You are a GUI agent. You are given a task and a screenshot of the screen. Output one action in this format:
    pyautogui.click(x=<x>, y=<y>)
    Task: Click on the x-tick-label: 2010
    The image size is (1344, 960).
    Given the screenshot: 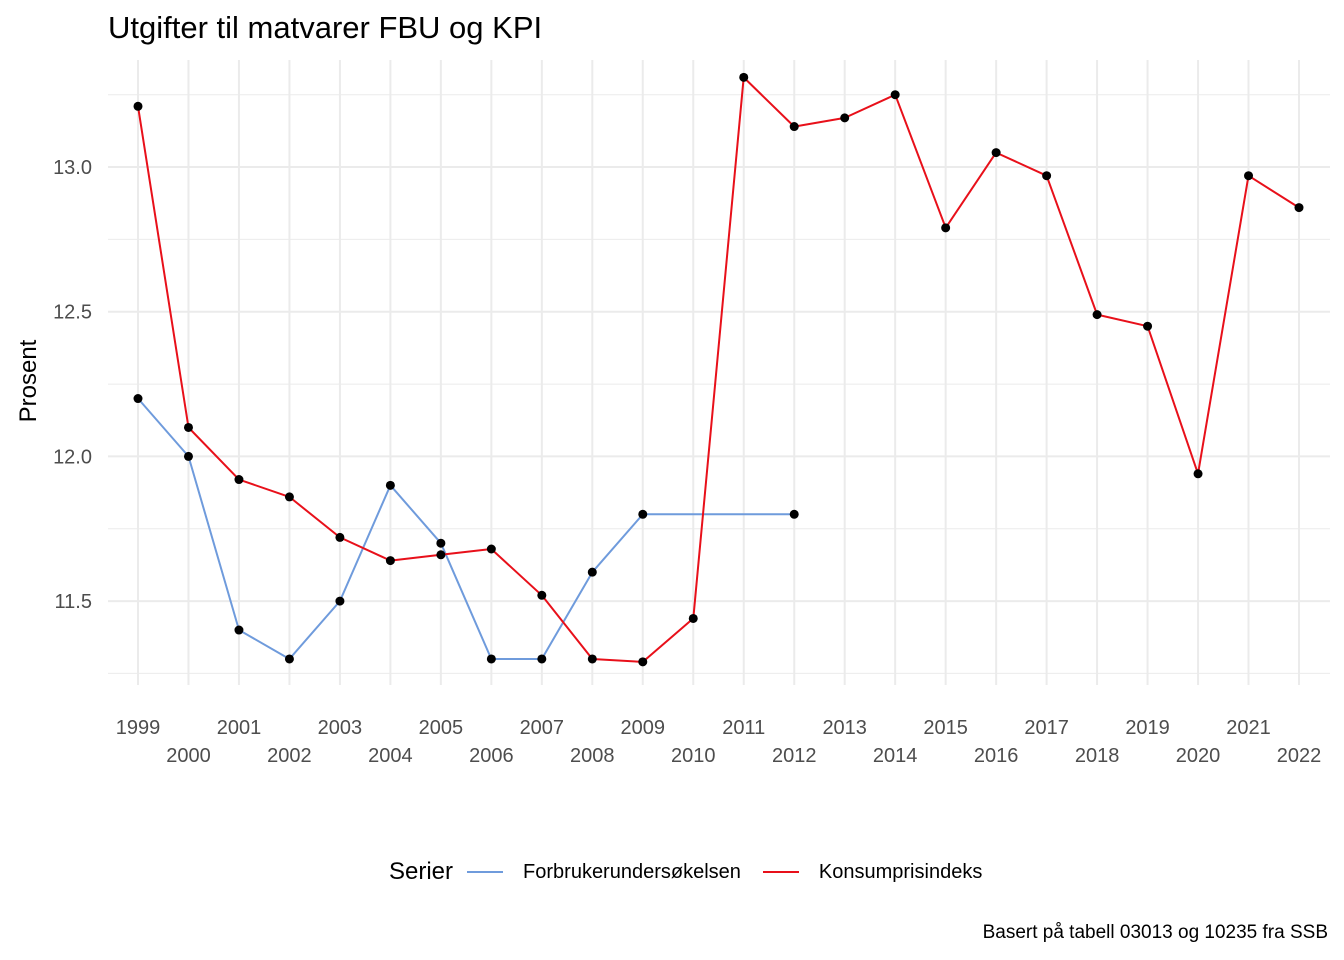 What is the action you would take?
    pyautogui.click(x=693, y=756)
    